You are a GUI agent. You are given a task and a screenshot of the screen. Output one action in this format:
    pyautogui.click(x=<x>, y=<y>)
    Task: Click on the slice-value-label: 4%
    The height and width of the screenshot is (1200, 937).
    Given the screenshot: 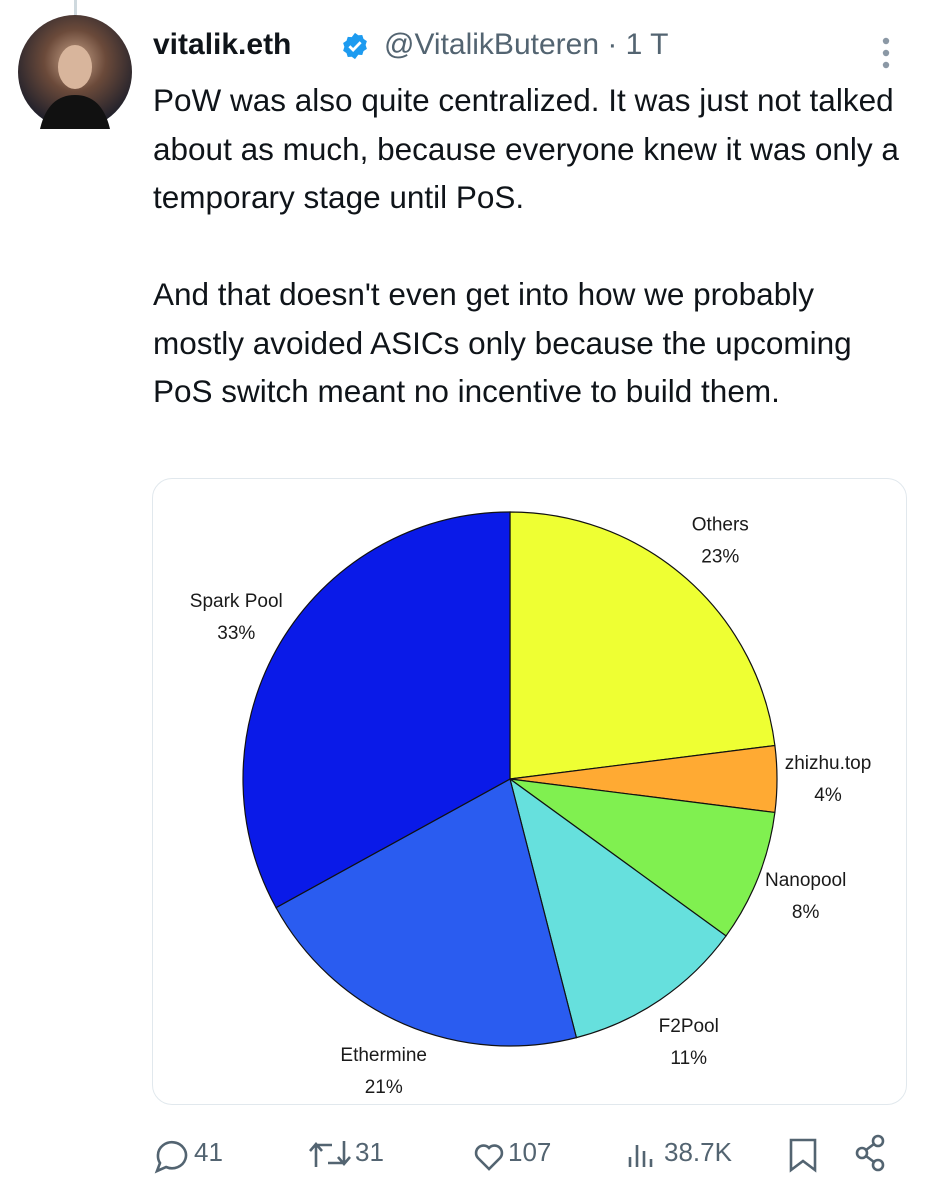 What is the action you would take?
    pyautogui.click(x=828, y=795)
    